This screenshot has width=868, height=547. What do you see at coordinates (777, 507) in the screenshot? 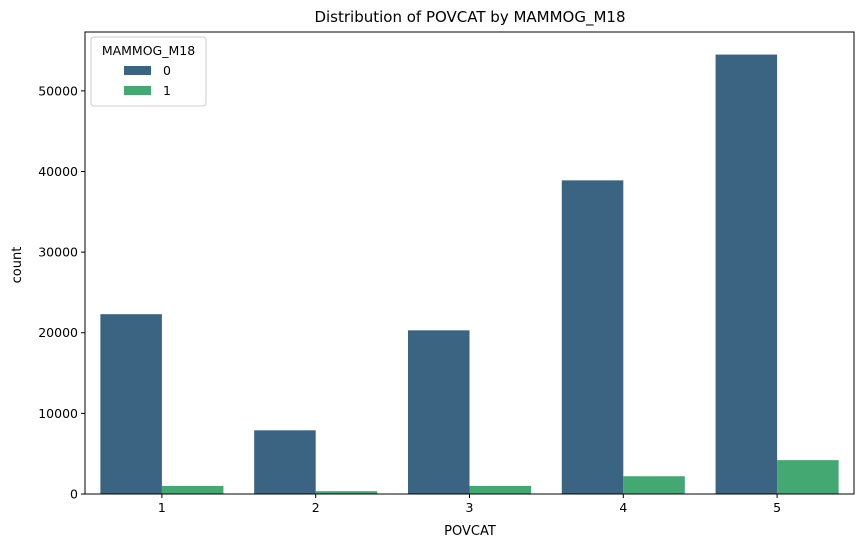
I see `x-tick-label: 5` at bounding box center [777, 507].